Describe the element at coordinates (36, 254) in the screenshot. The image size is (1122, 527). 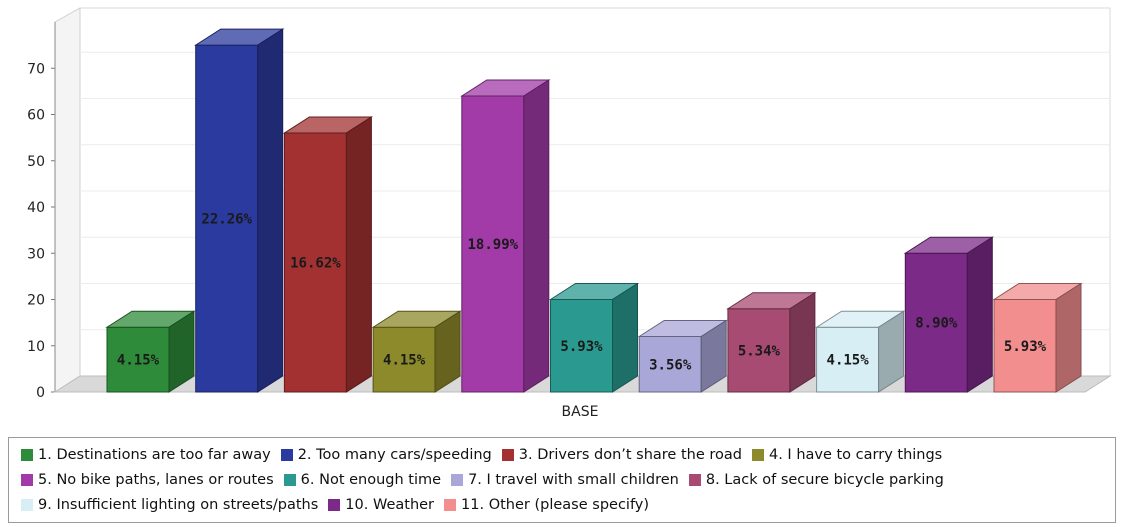
I see `y-tick-label: 30` at that location.